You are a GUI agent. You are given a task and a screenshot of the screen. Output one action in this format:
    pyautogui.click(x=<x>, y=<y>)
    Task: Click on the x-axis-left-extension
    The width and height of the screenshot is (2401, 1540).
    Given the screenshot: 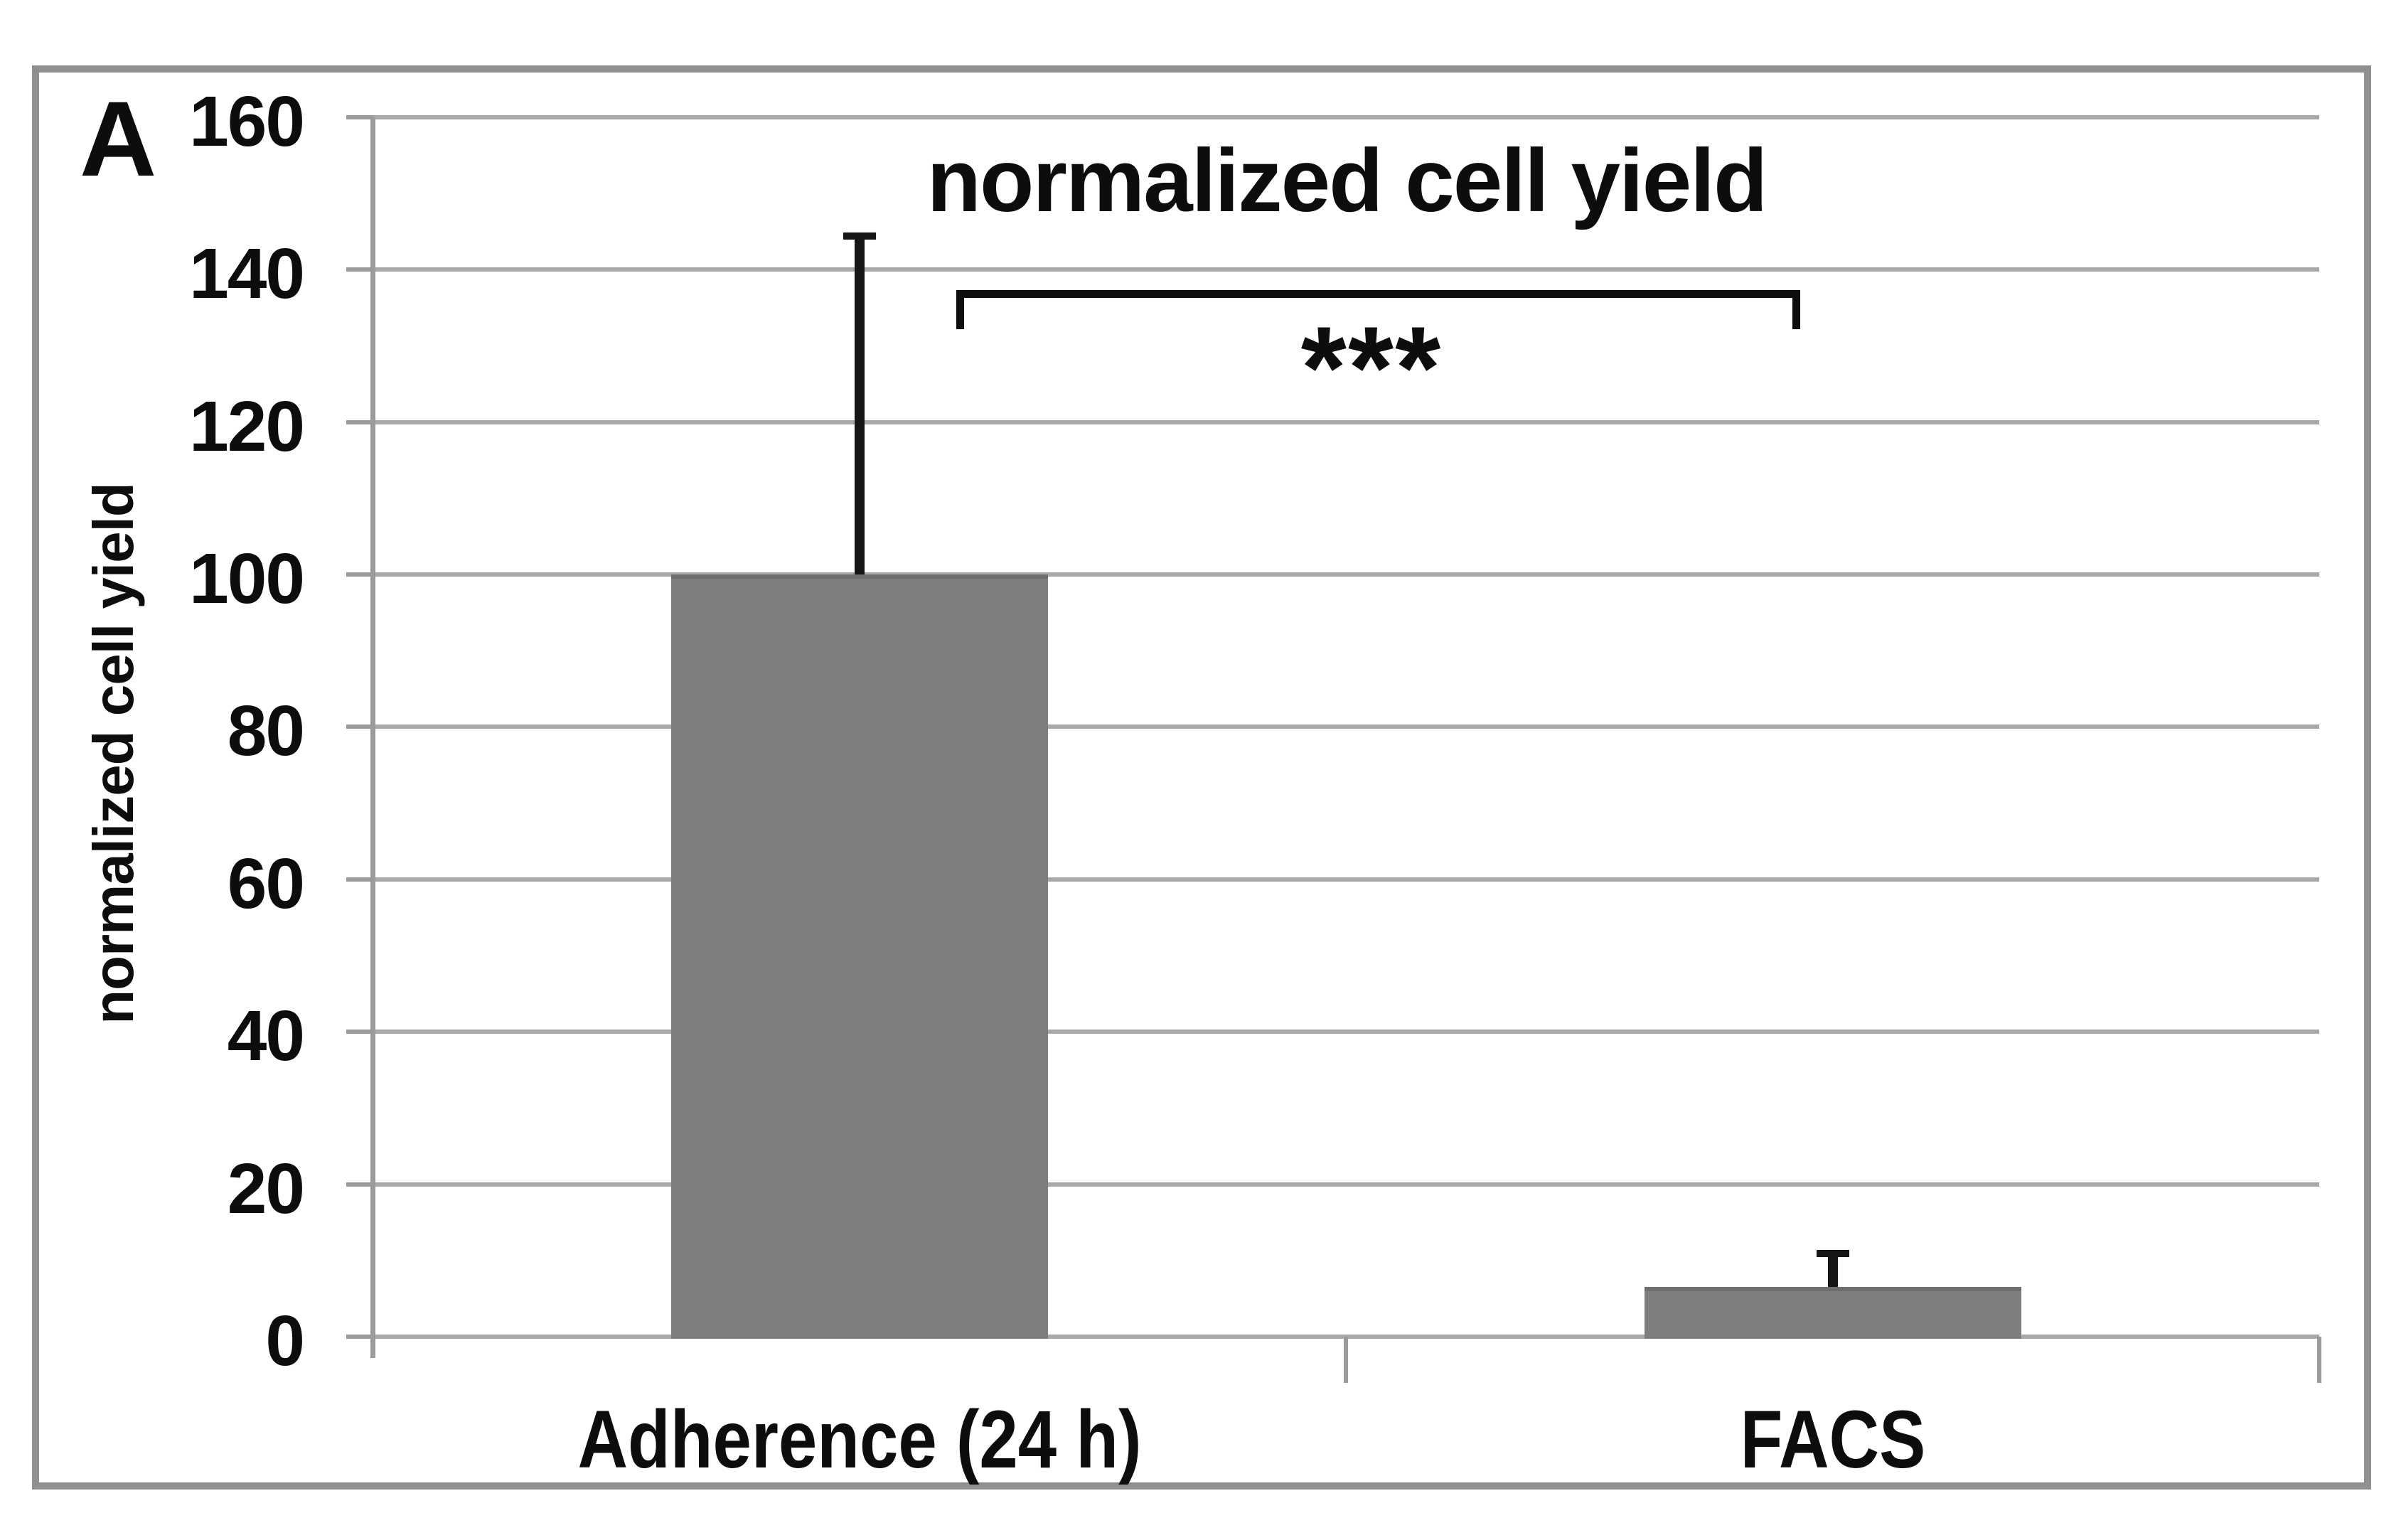 What is the action you would take?
    pyautogui.click(x=372, y=1347)
    